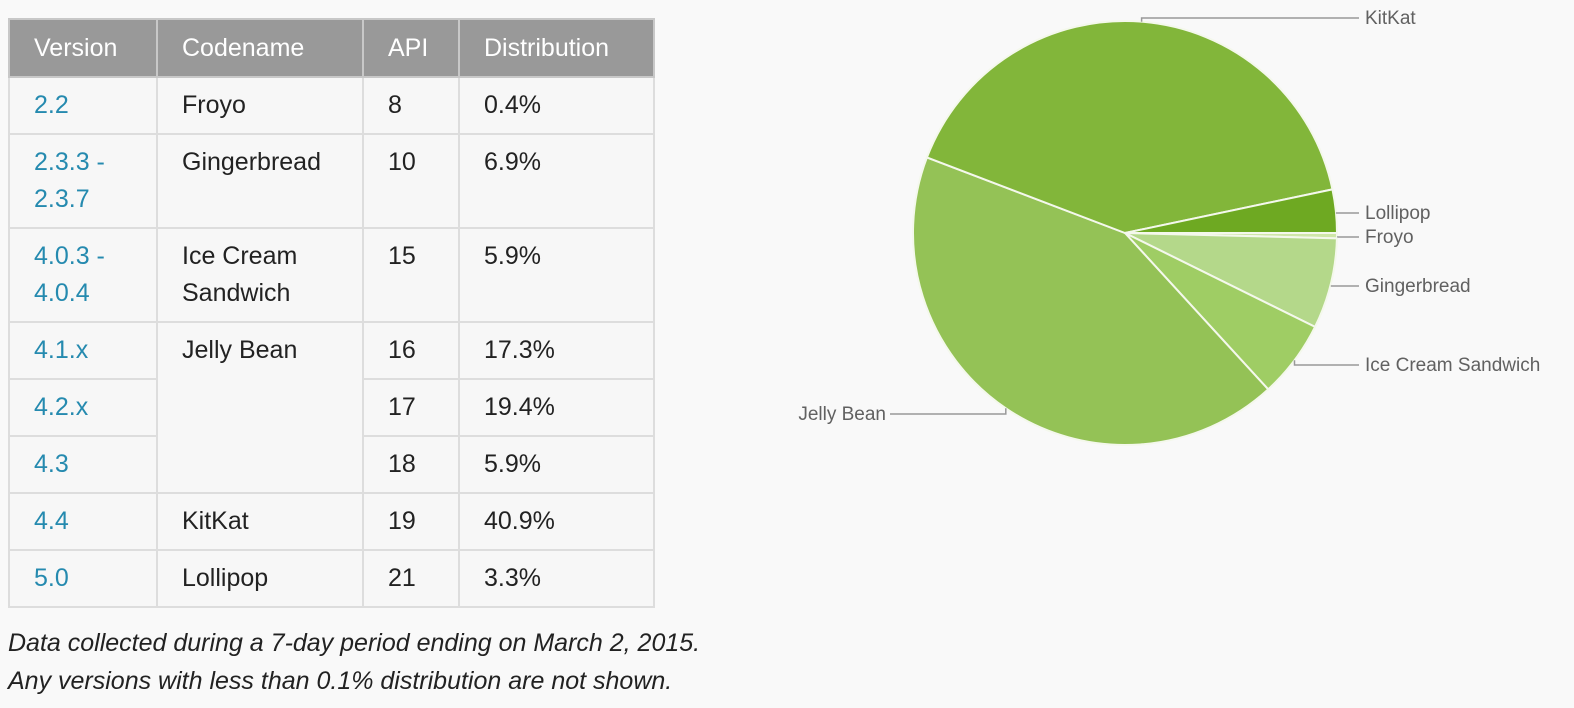  Describe the element at coordinates (51, 578) in the screenshot. I see `version-link: 5.0` at that location.